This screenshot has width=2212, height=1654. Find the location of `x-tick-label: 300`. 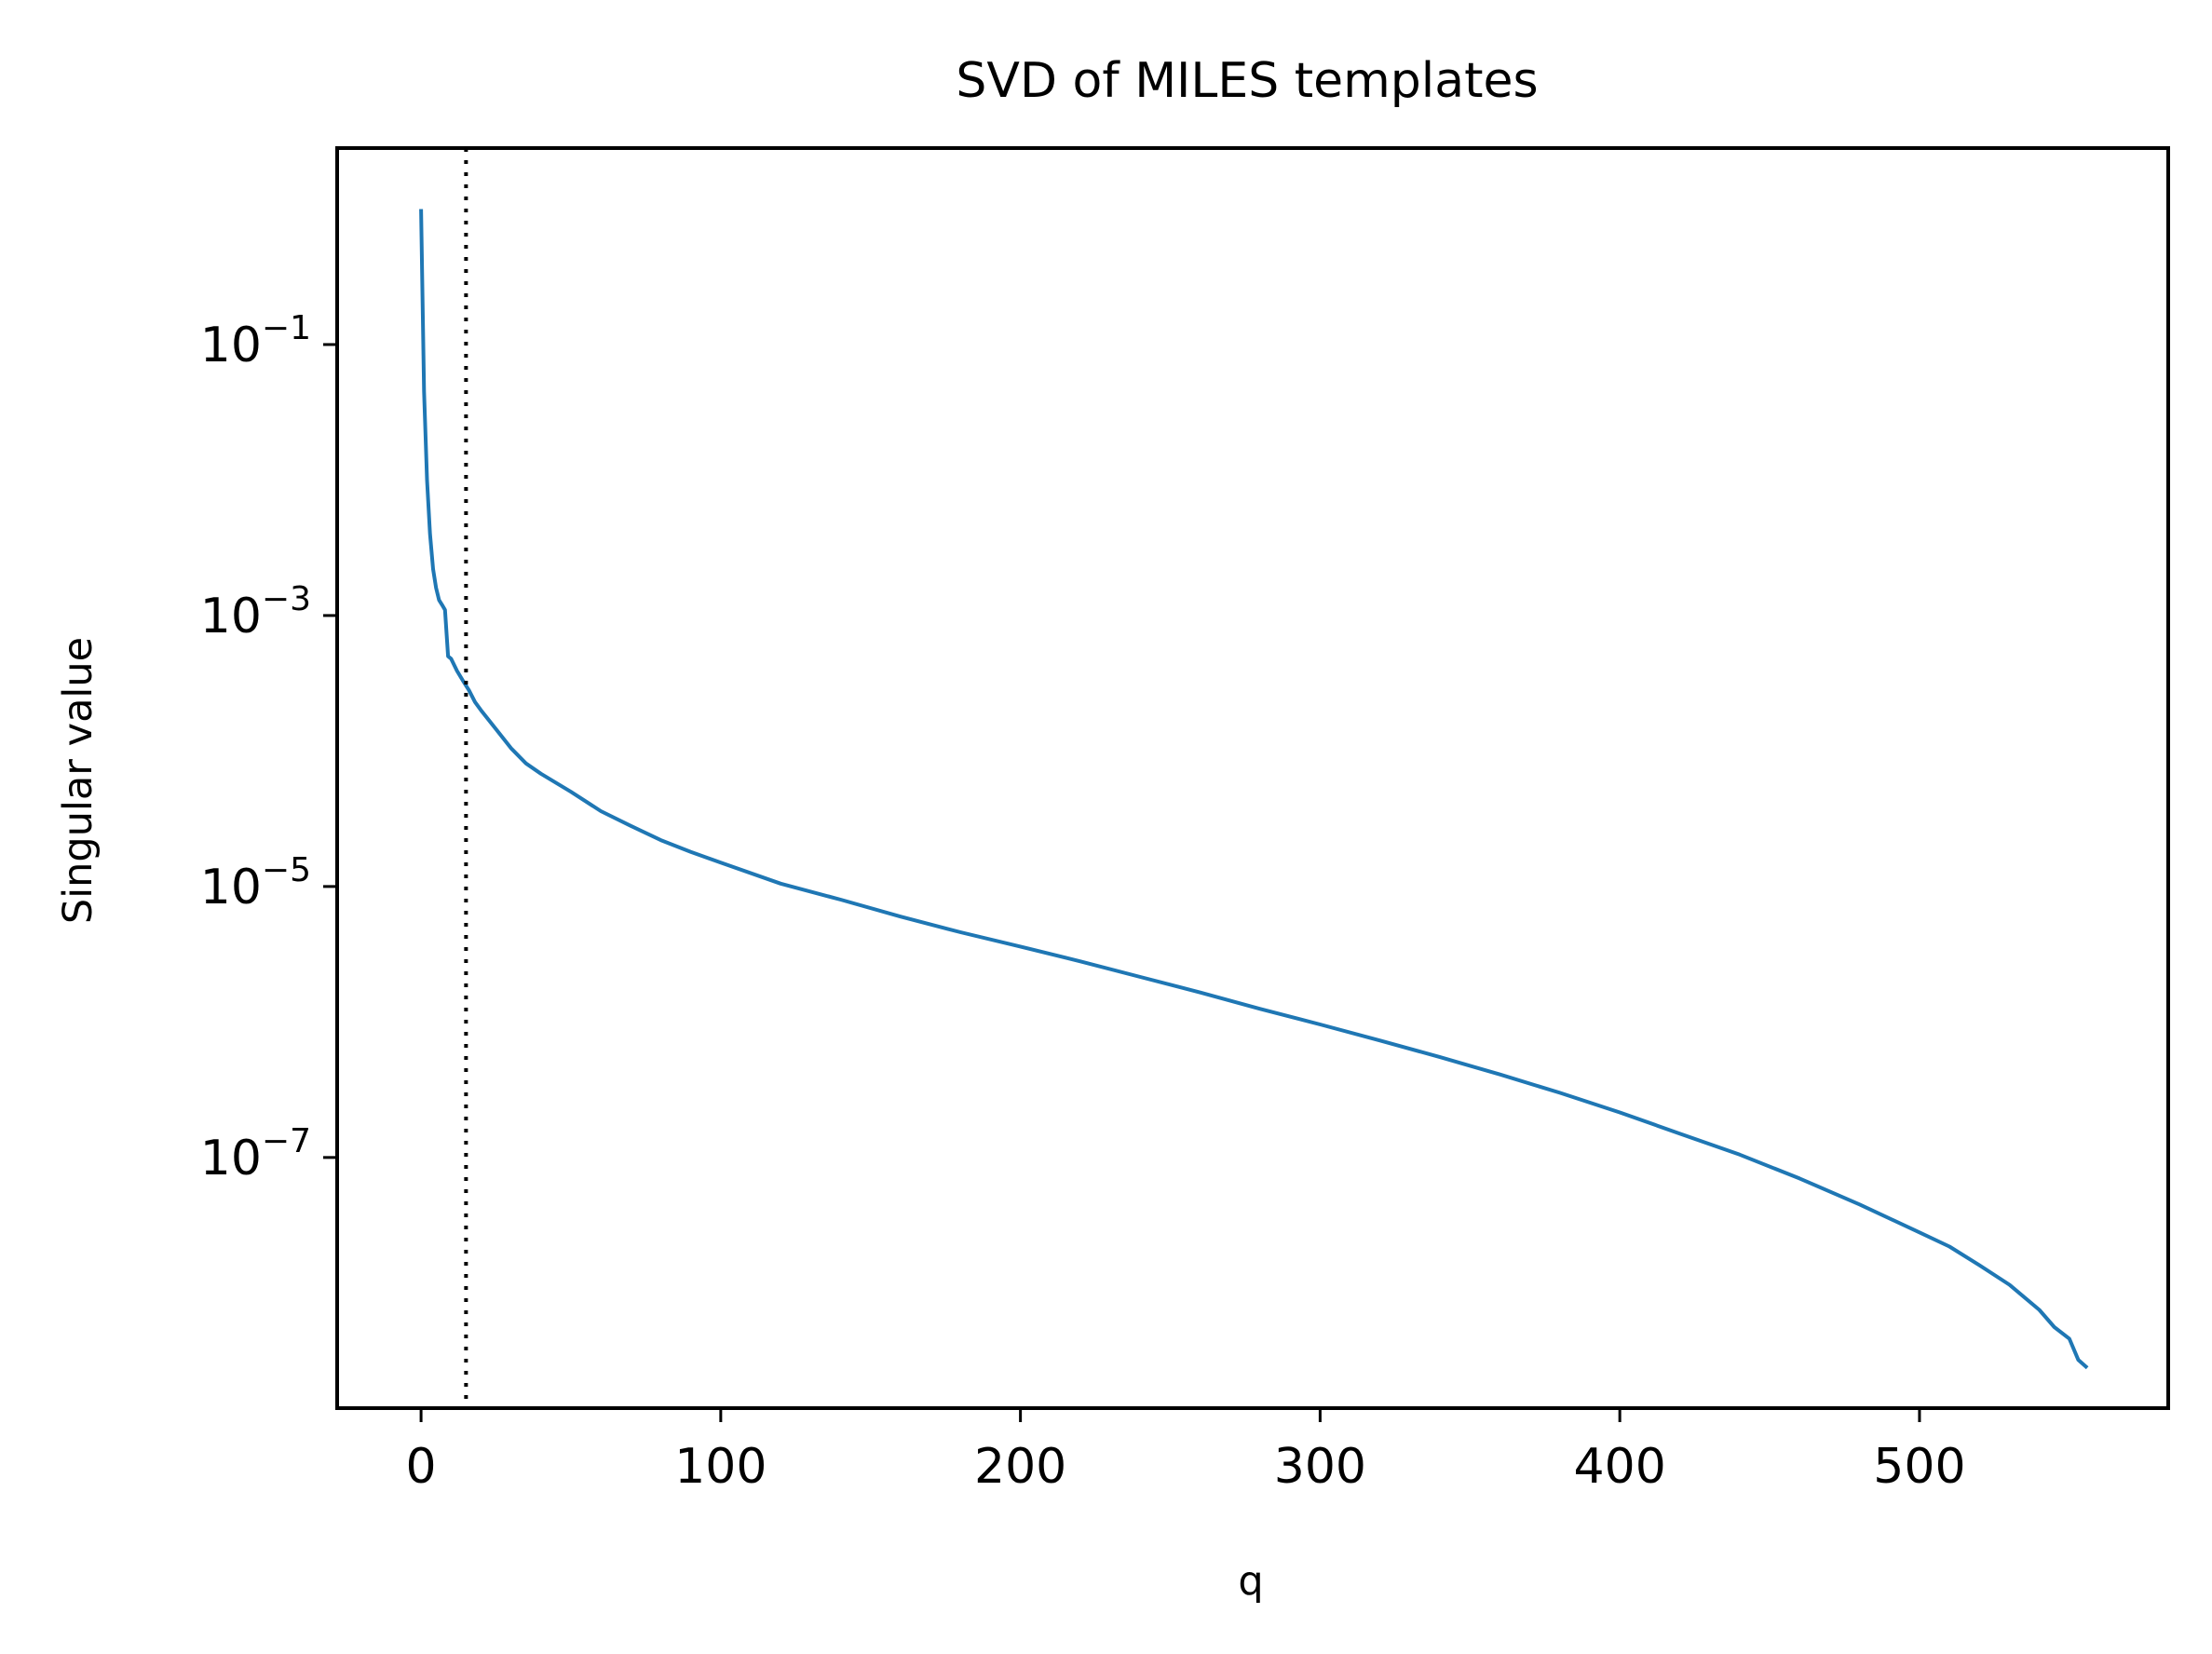

x-tick-label: 300 is located at coordinates (1320, 1467).